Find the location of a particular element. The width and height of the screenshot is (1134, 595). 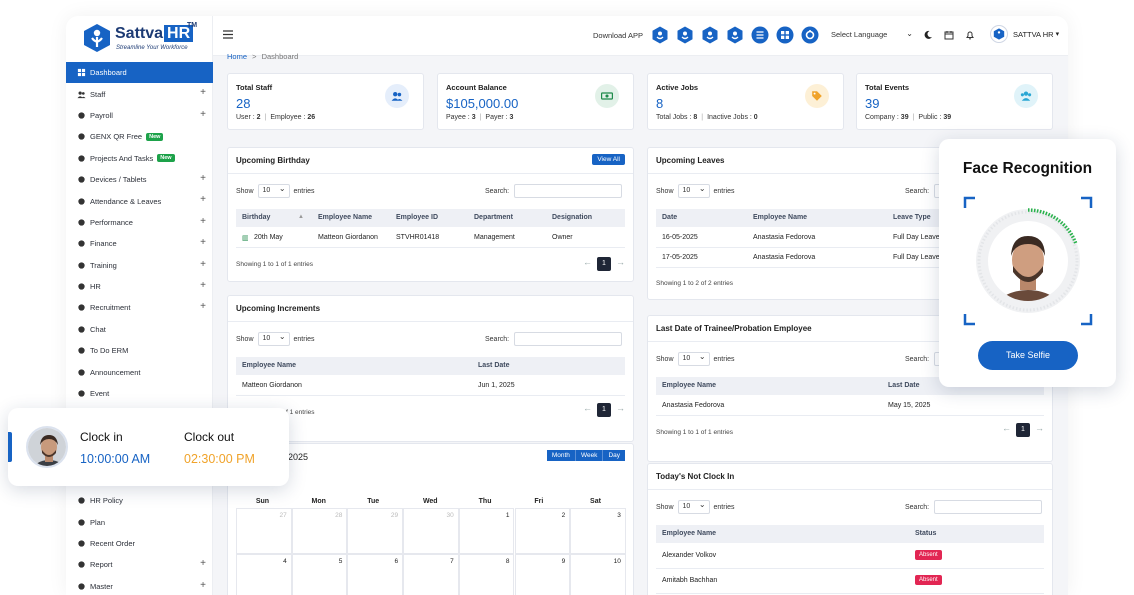

sidebar-item-dashboard: Dashboard is located at coordinates (139, 73).